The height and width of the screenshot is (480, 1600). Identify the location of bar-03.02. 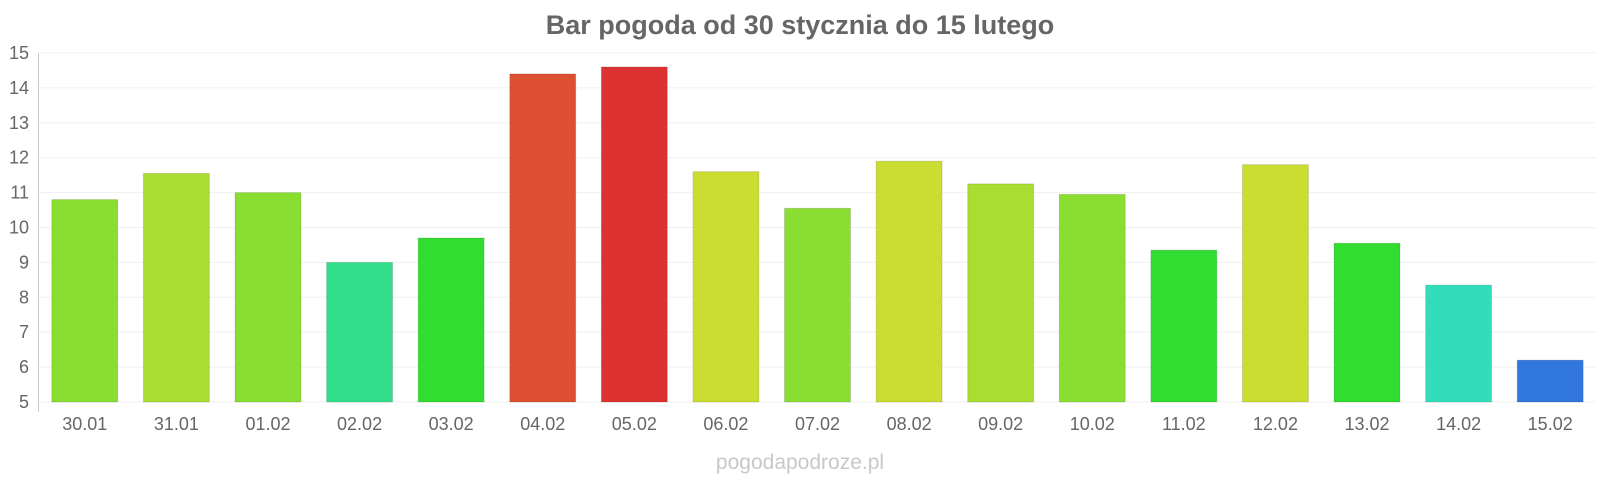
(451, 320).